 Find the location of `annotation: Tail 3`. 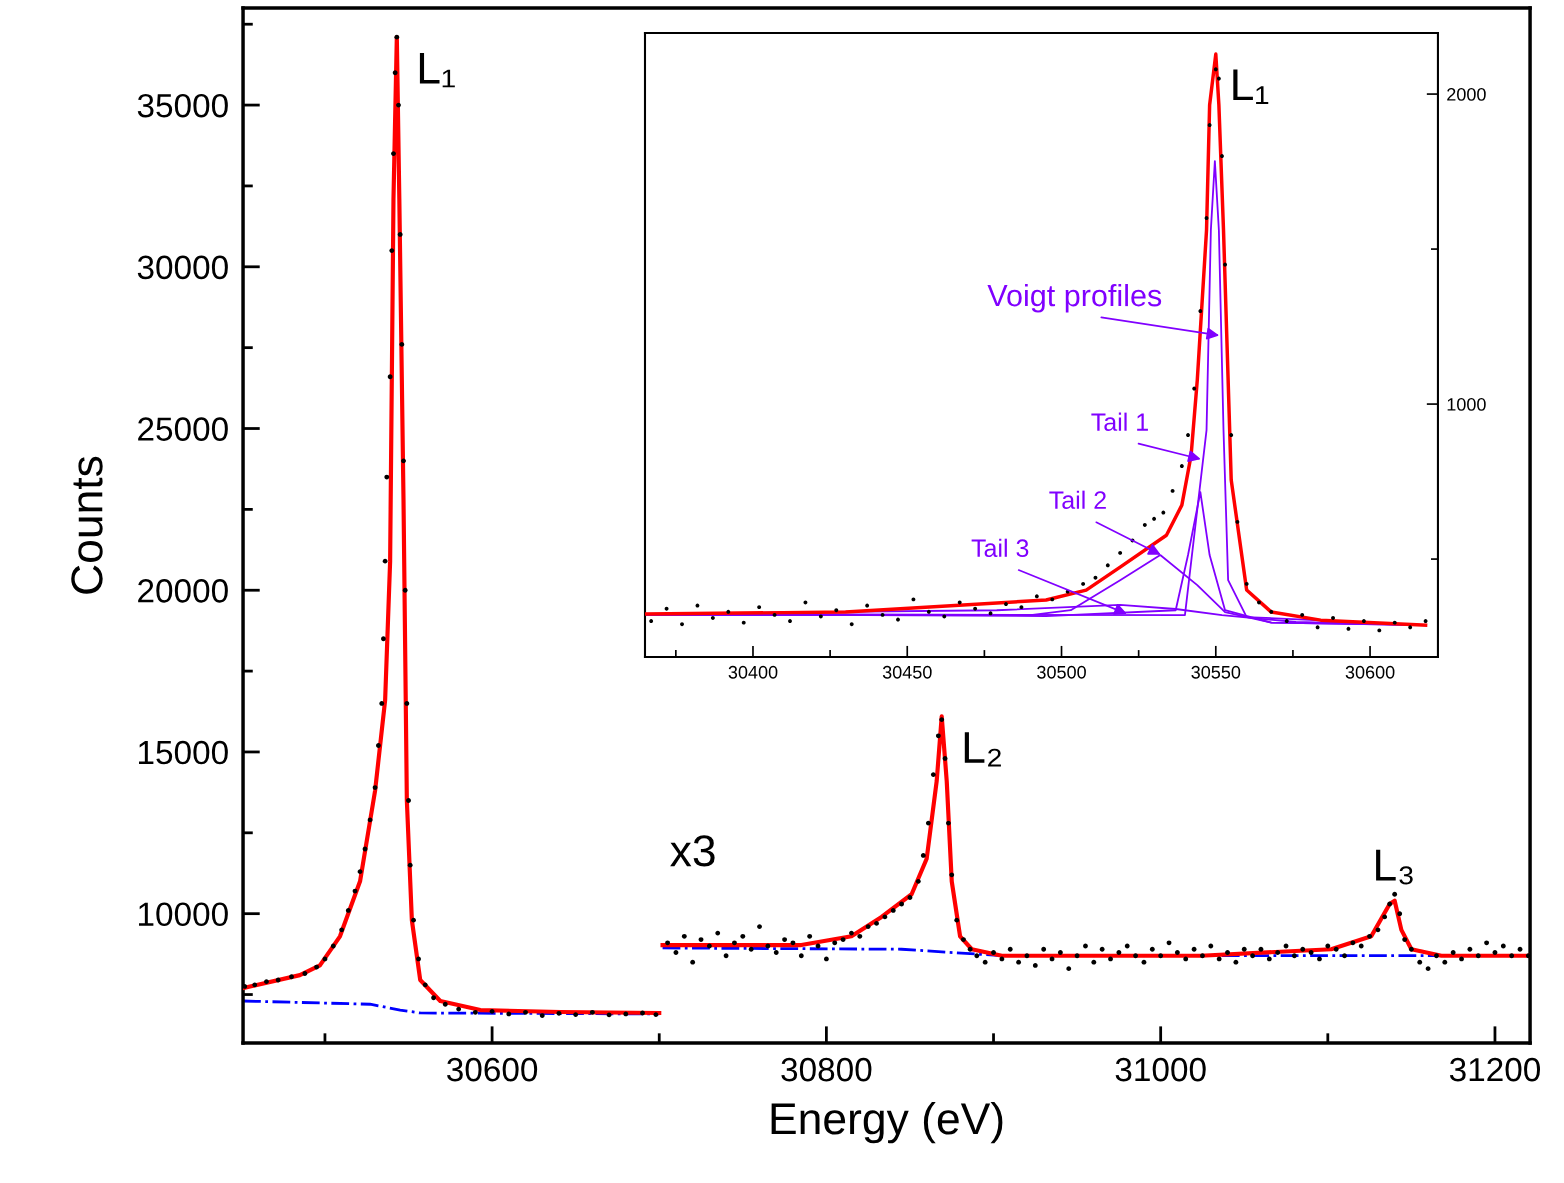

annotation: Tail 3 is located at coordinates (1000, 548).